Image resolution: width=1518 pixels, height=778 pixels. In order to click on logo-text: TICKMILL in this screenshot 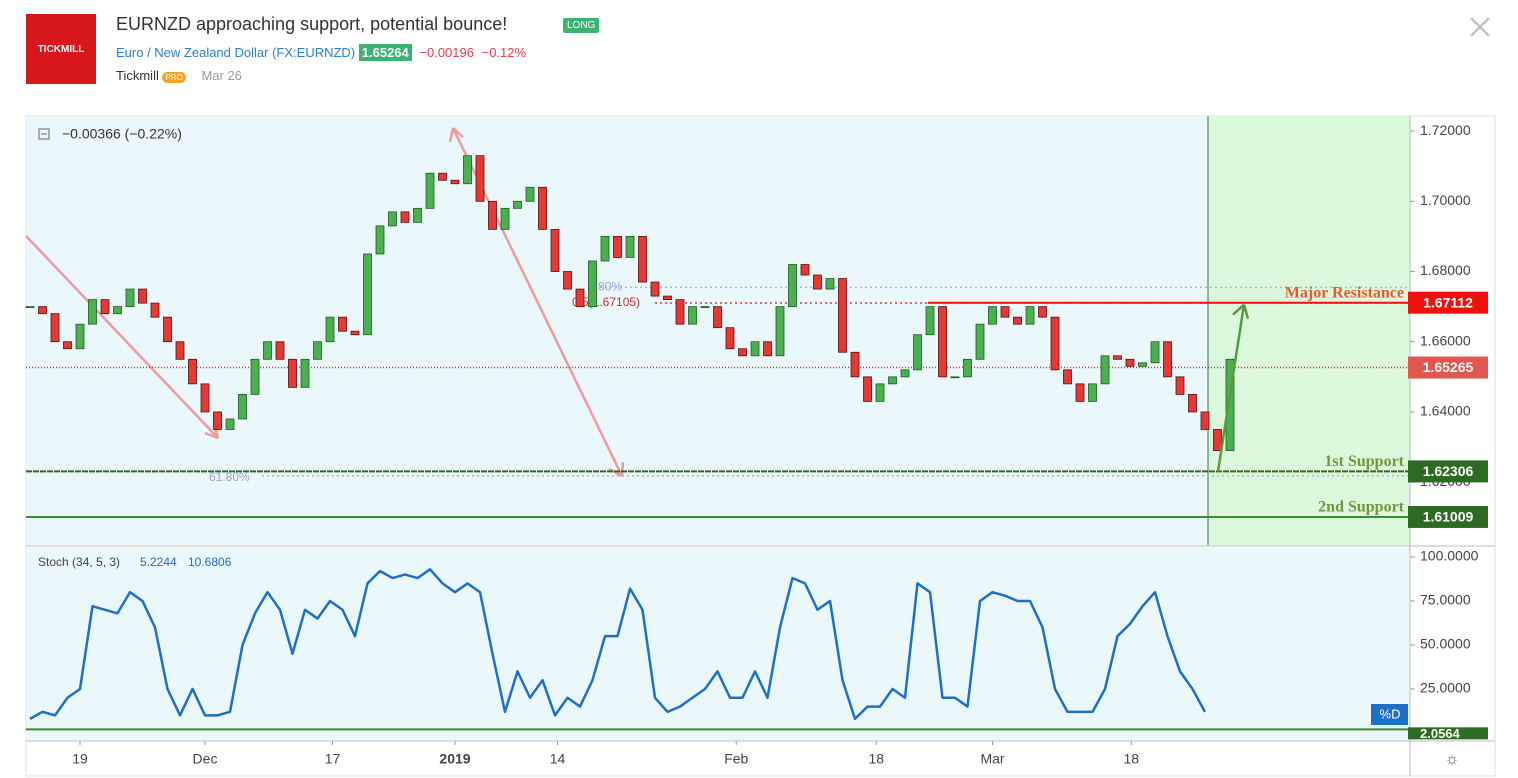, I will do `click(61, 49)`.